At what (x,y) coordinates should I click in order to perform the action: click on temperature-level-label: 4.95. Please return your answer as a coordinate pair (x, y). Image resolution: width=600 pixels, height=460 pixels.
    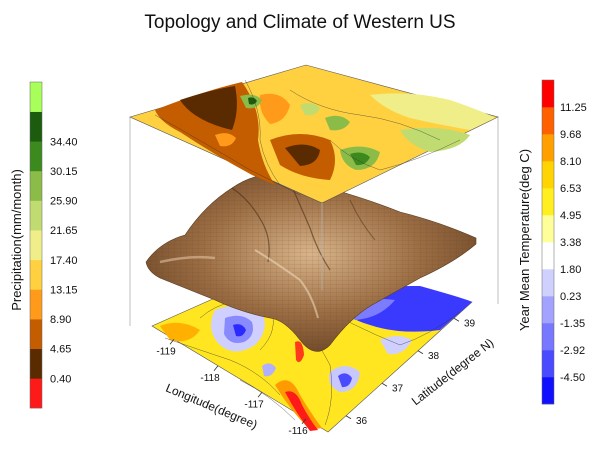
    Looking at the image, I should click on (570, 216).